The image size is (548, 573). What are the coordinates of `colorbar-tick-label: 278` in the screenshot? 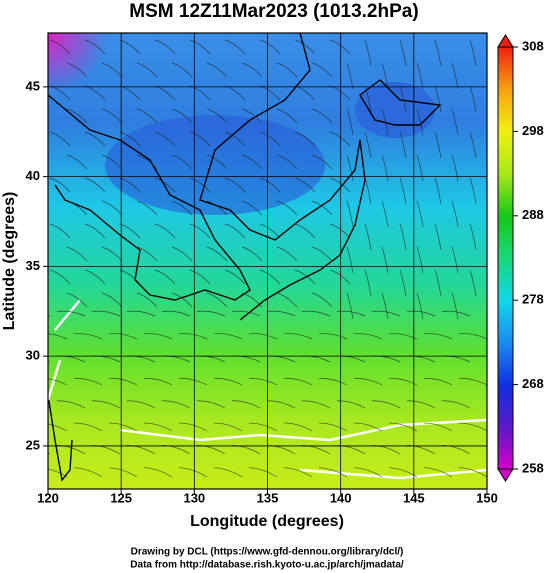 It's located at (533, 299).